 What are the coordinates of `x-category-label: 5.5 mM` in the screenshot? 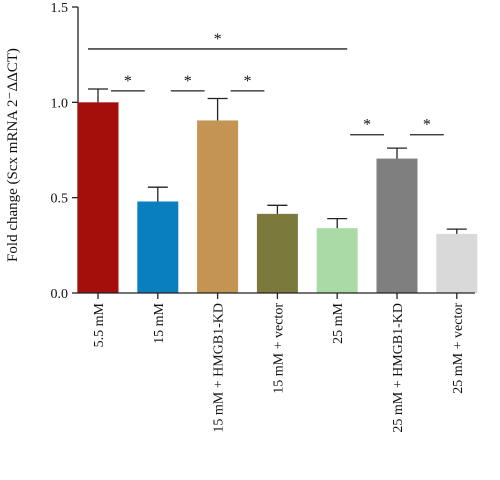 It's located at (99, 324).